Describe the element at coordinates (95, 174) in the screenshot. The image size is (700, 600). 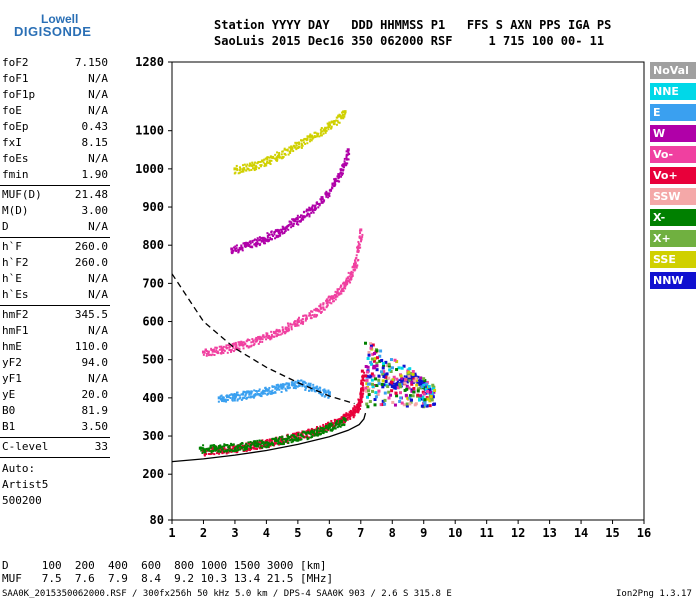
I see `param-value: 1.90` at that location.